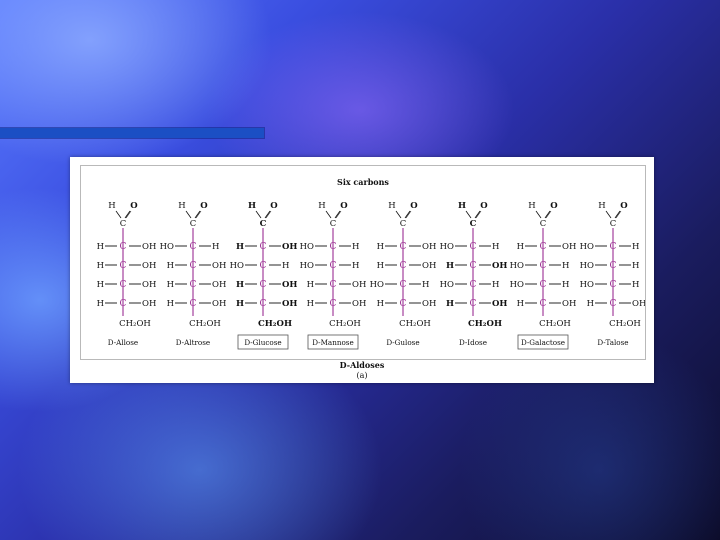 Image resolution: width=720 pixels, height=540 pixels. Describe the element at coordinates (402, 342) in the screenshot. I see `aldose-name-label: D-Gulose` at that location.